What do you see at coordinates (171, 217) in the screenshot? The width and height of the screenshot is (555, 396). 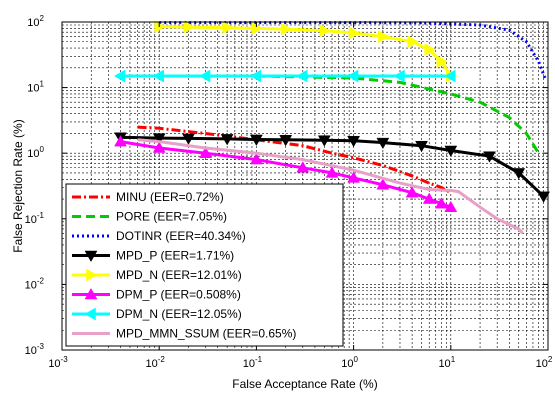 I see `legend-label-1: PORE (EER=7.05%)` at bounding box center [171, 217].